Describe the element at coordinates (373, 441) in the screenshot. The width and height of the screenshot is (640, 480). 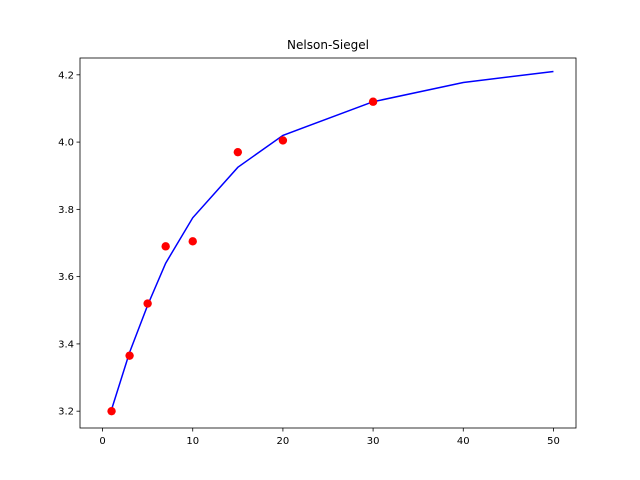
I see `x-tick-label: 30` at that location.